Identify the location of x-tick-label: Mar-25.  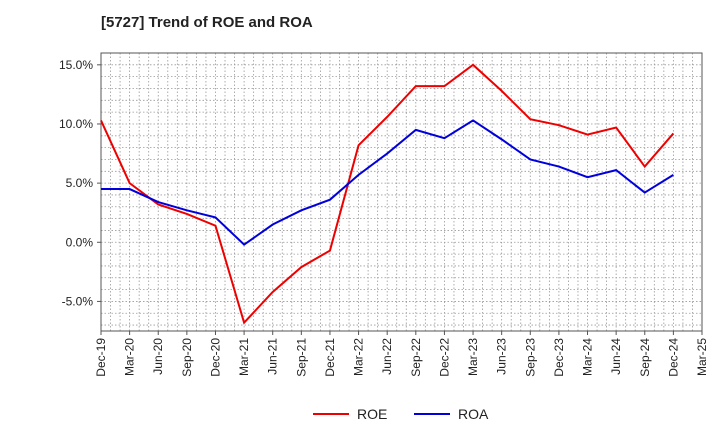
(702, 357).